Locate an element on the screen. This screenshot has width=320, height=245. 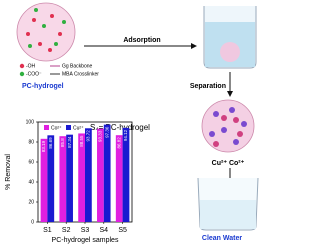
y-tick-label: 20 is located at coordinates (31, 202).